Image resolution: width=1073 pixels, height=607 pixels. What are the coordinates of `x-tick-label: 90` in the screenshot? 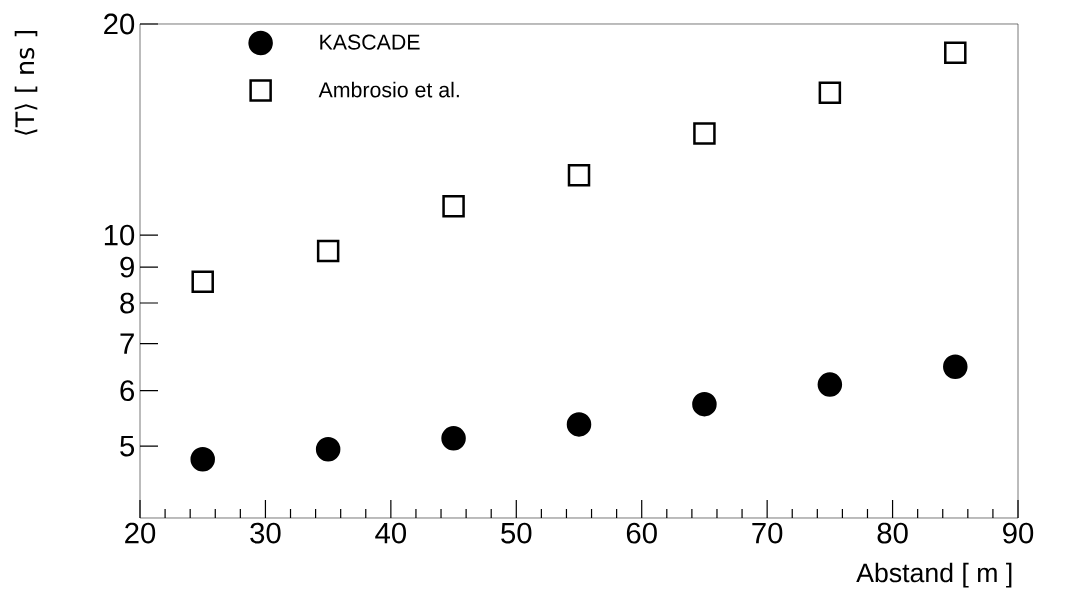 It's located at (1018, 533).